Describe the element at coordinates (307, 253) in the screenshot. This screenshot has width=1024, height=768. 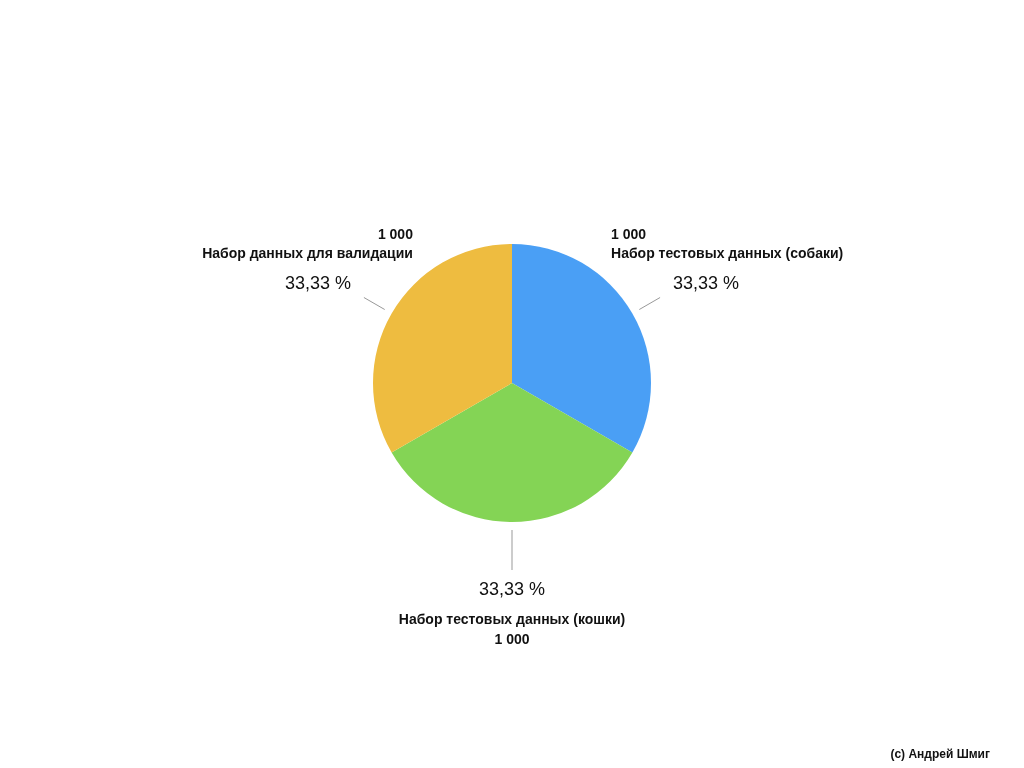
I see `slice-label: Набор данных для валидации` at that location.